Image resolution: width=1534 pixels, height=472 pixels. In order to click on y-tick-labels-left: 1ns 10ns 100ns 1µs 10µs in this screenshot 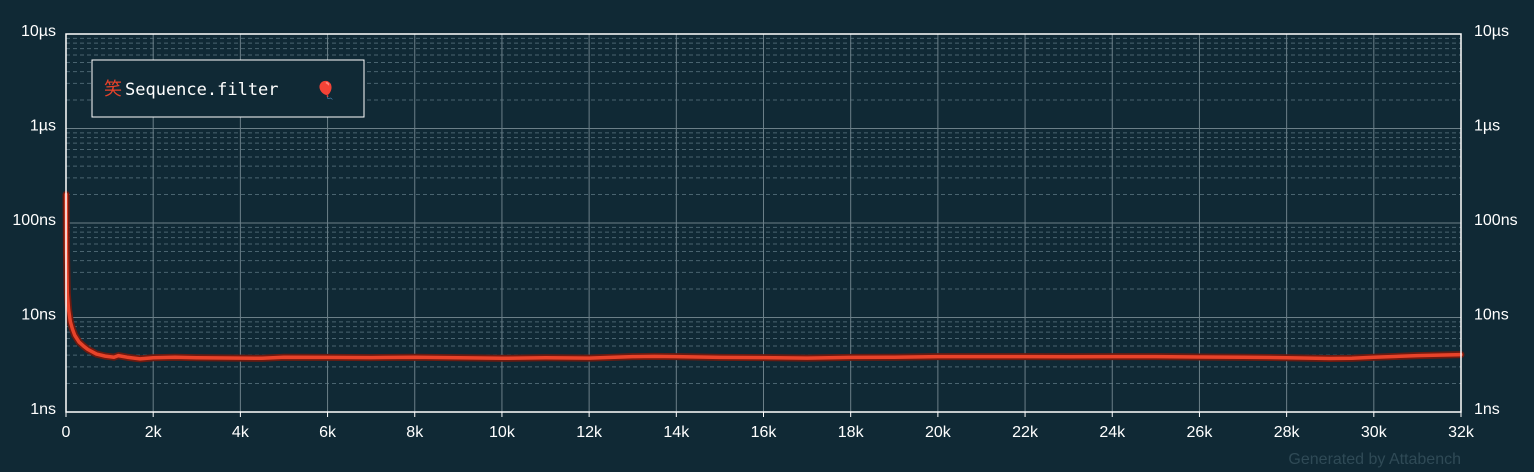, I will do `click(34, 220)`.